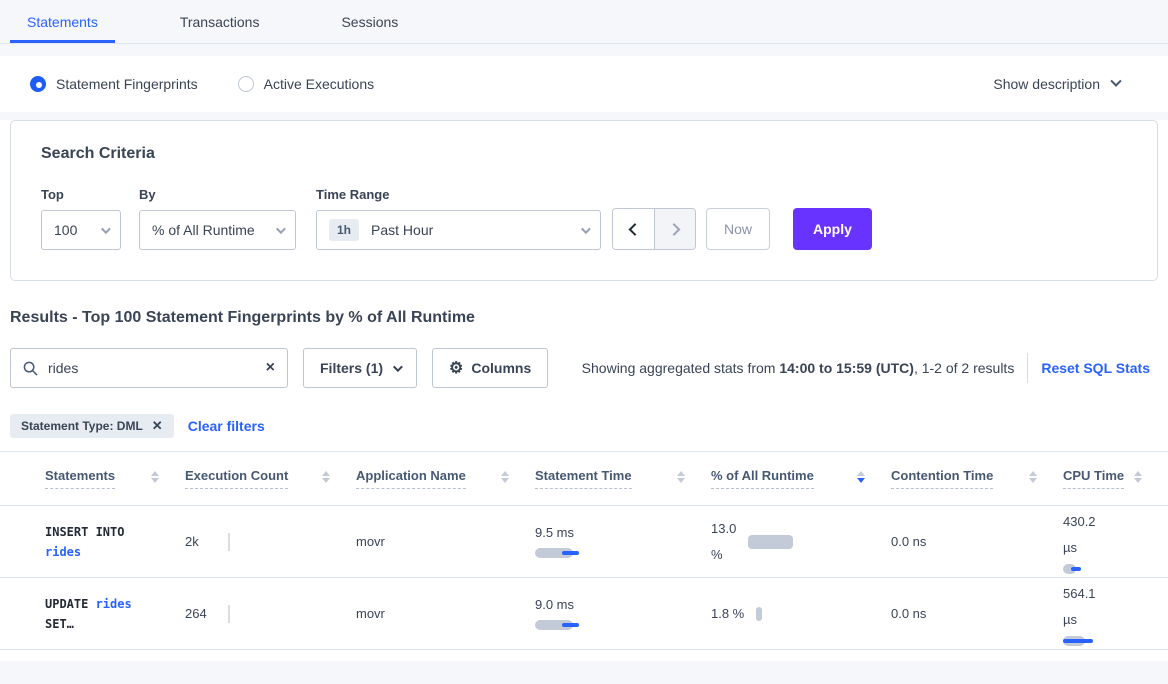  What do you see at coordinates (1094, 478) in the screenshot?
I see `column-header-label: CPU Time` at bounding box center [1094, 478].